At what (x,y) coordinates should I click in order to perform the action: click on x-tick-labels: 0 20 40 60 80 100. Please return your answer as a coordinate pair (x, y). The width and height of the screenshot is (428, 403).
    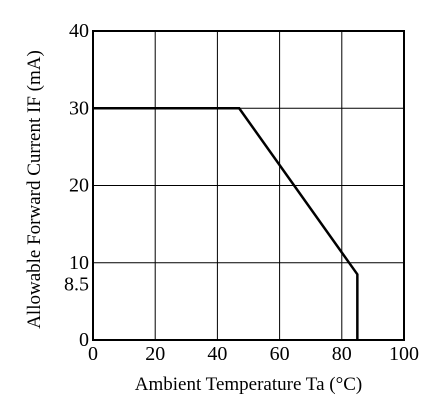
    Looking at the image, I should click on (253, 354).